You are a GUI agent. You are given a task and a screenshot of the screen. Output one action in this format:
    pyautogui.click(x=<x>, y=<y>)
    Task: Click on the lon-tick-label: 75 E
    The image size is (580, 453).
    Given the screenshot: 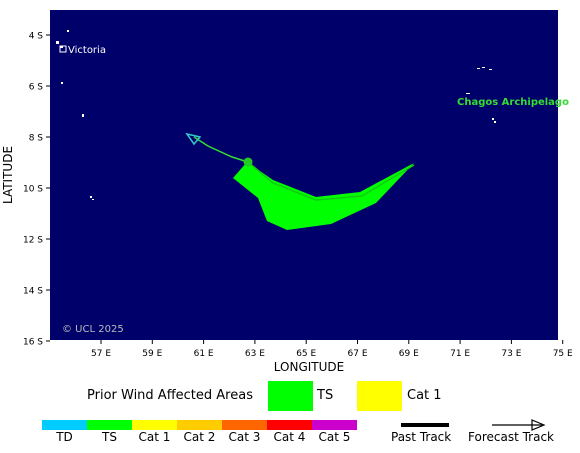 What is the action you would take?
    pyautogui.click(x=563, y=354)
    